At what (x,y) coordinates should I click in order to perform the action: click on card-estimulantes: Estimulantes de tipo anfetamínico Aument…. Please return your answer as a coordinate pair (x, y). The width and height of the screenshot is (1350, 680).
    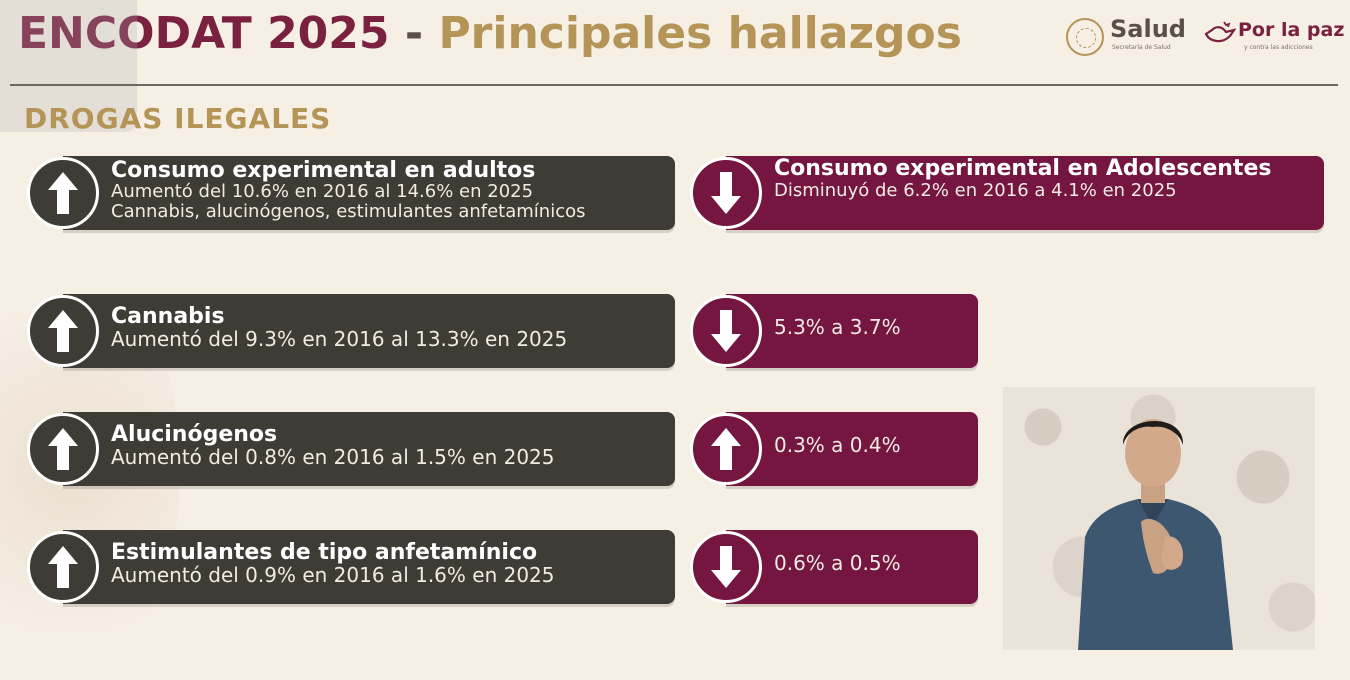
    Looking at the image, I should click on (351, 568).